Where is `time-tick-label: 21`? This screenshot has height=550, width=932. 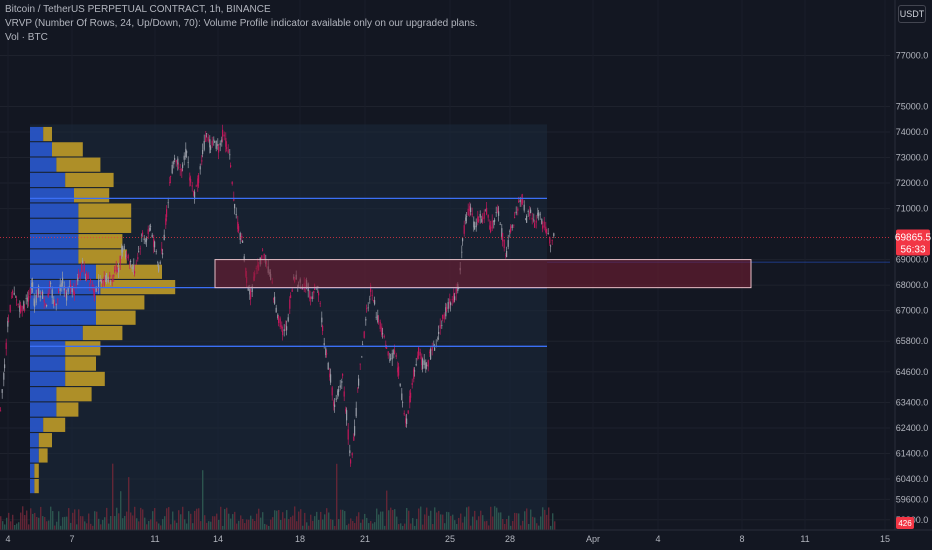
time-tick-label: 21 is located at coordinates (365, 539).